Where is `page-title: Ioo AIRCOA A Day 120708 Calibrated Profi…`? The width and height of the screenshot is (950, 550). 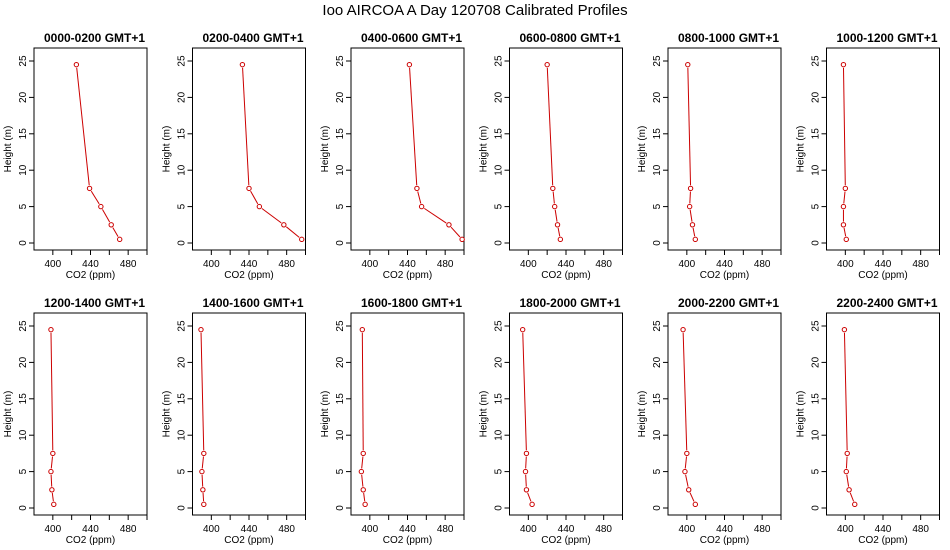
page-title: Ioo AIRCOA A Day 120708 Calibrated Profi… is located at coordinates (475, 10).